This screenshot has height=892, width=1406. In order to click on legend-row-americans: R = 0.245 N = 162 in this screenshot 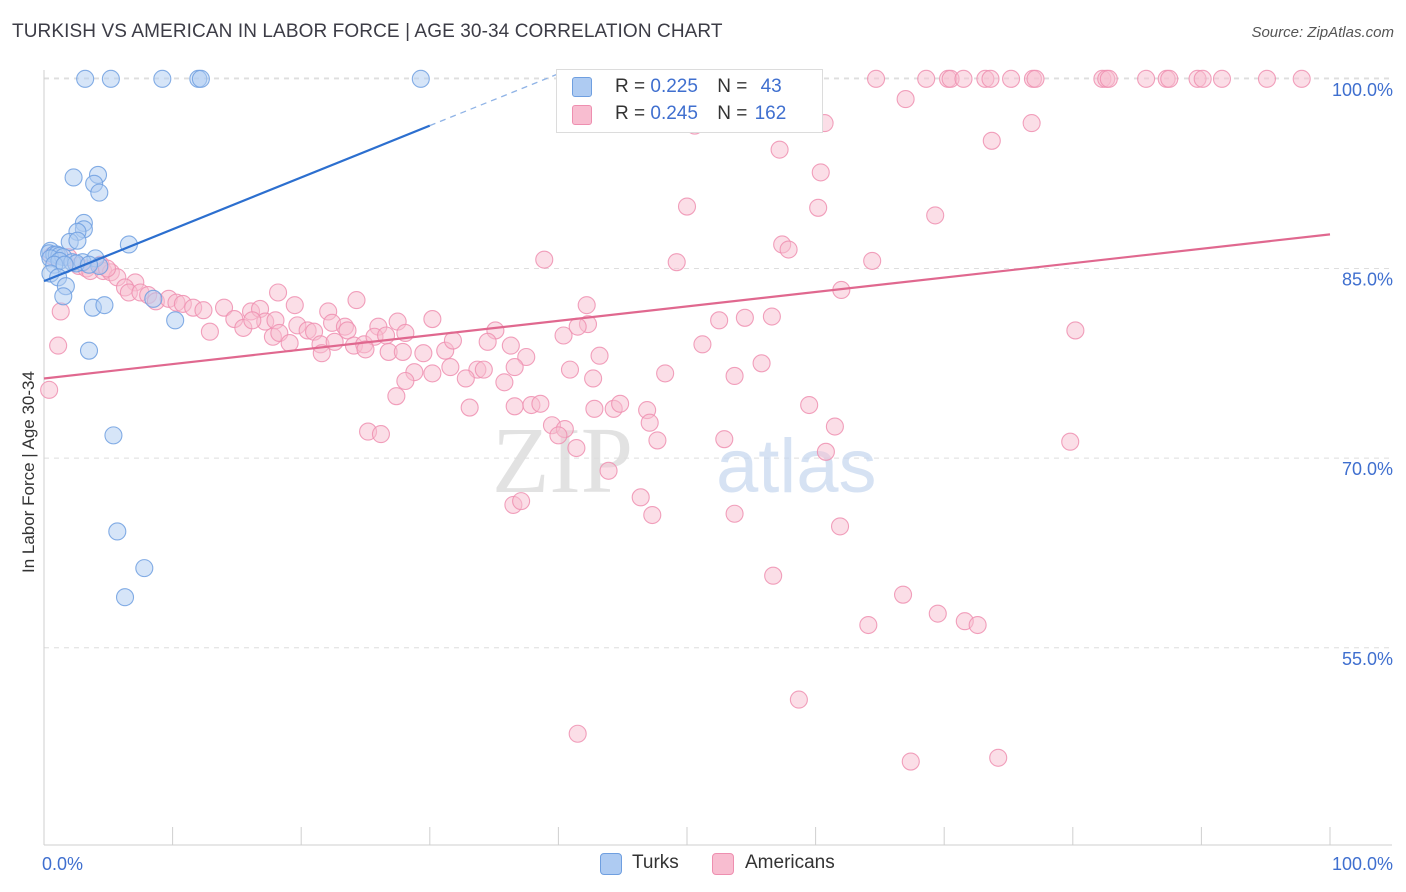, I will do `click(700, 114)`.